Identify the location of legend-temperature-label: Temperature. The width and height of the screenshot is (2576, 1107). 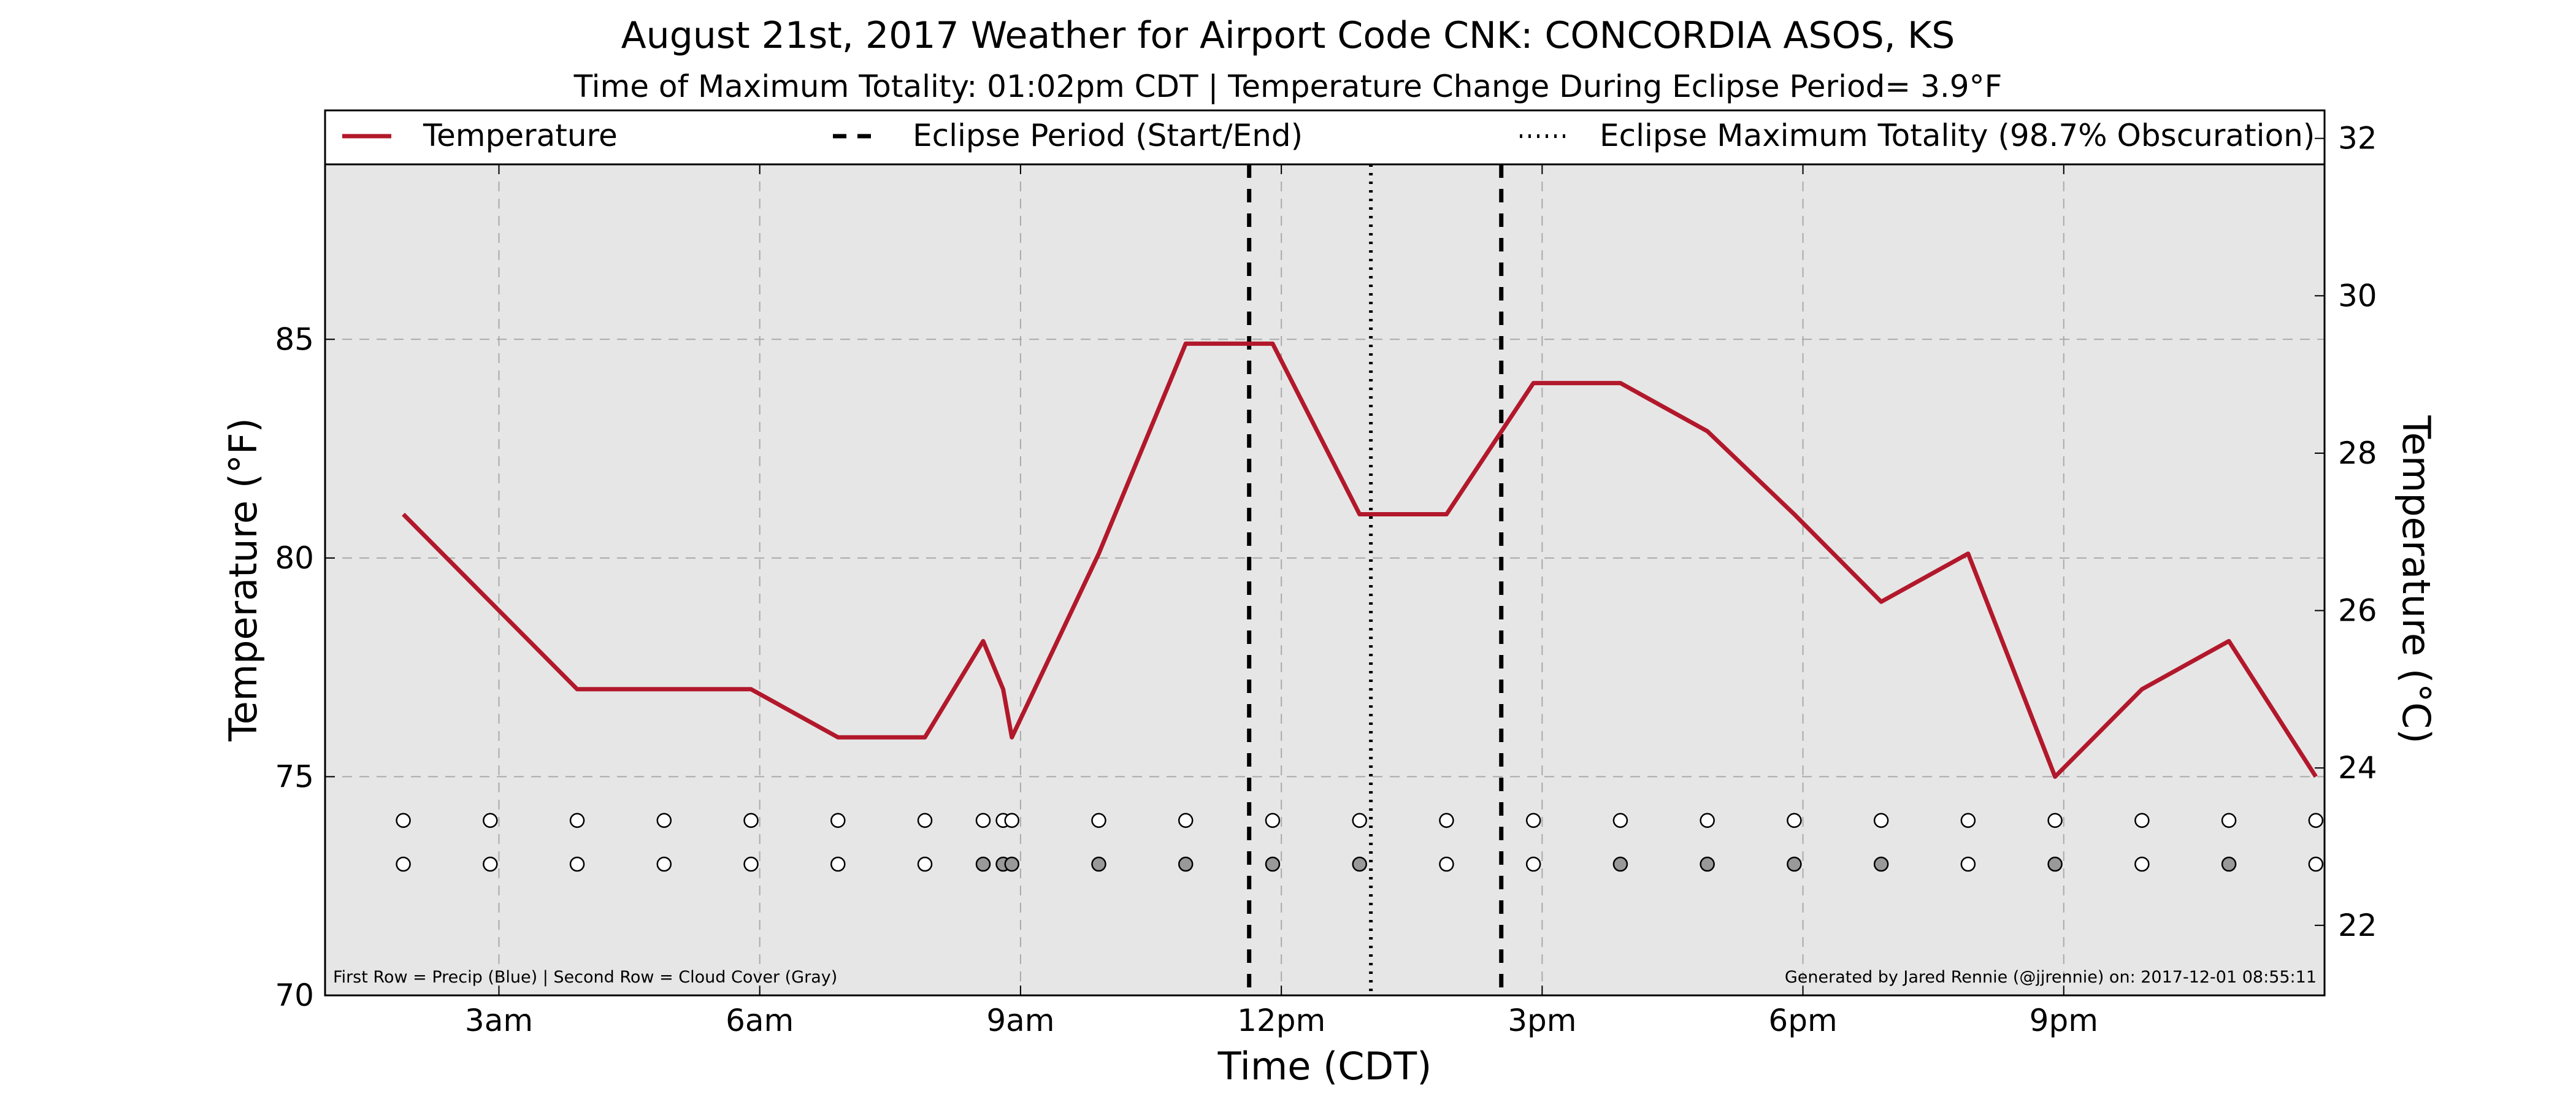
(520, 135).